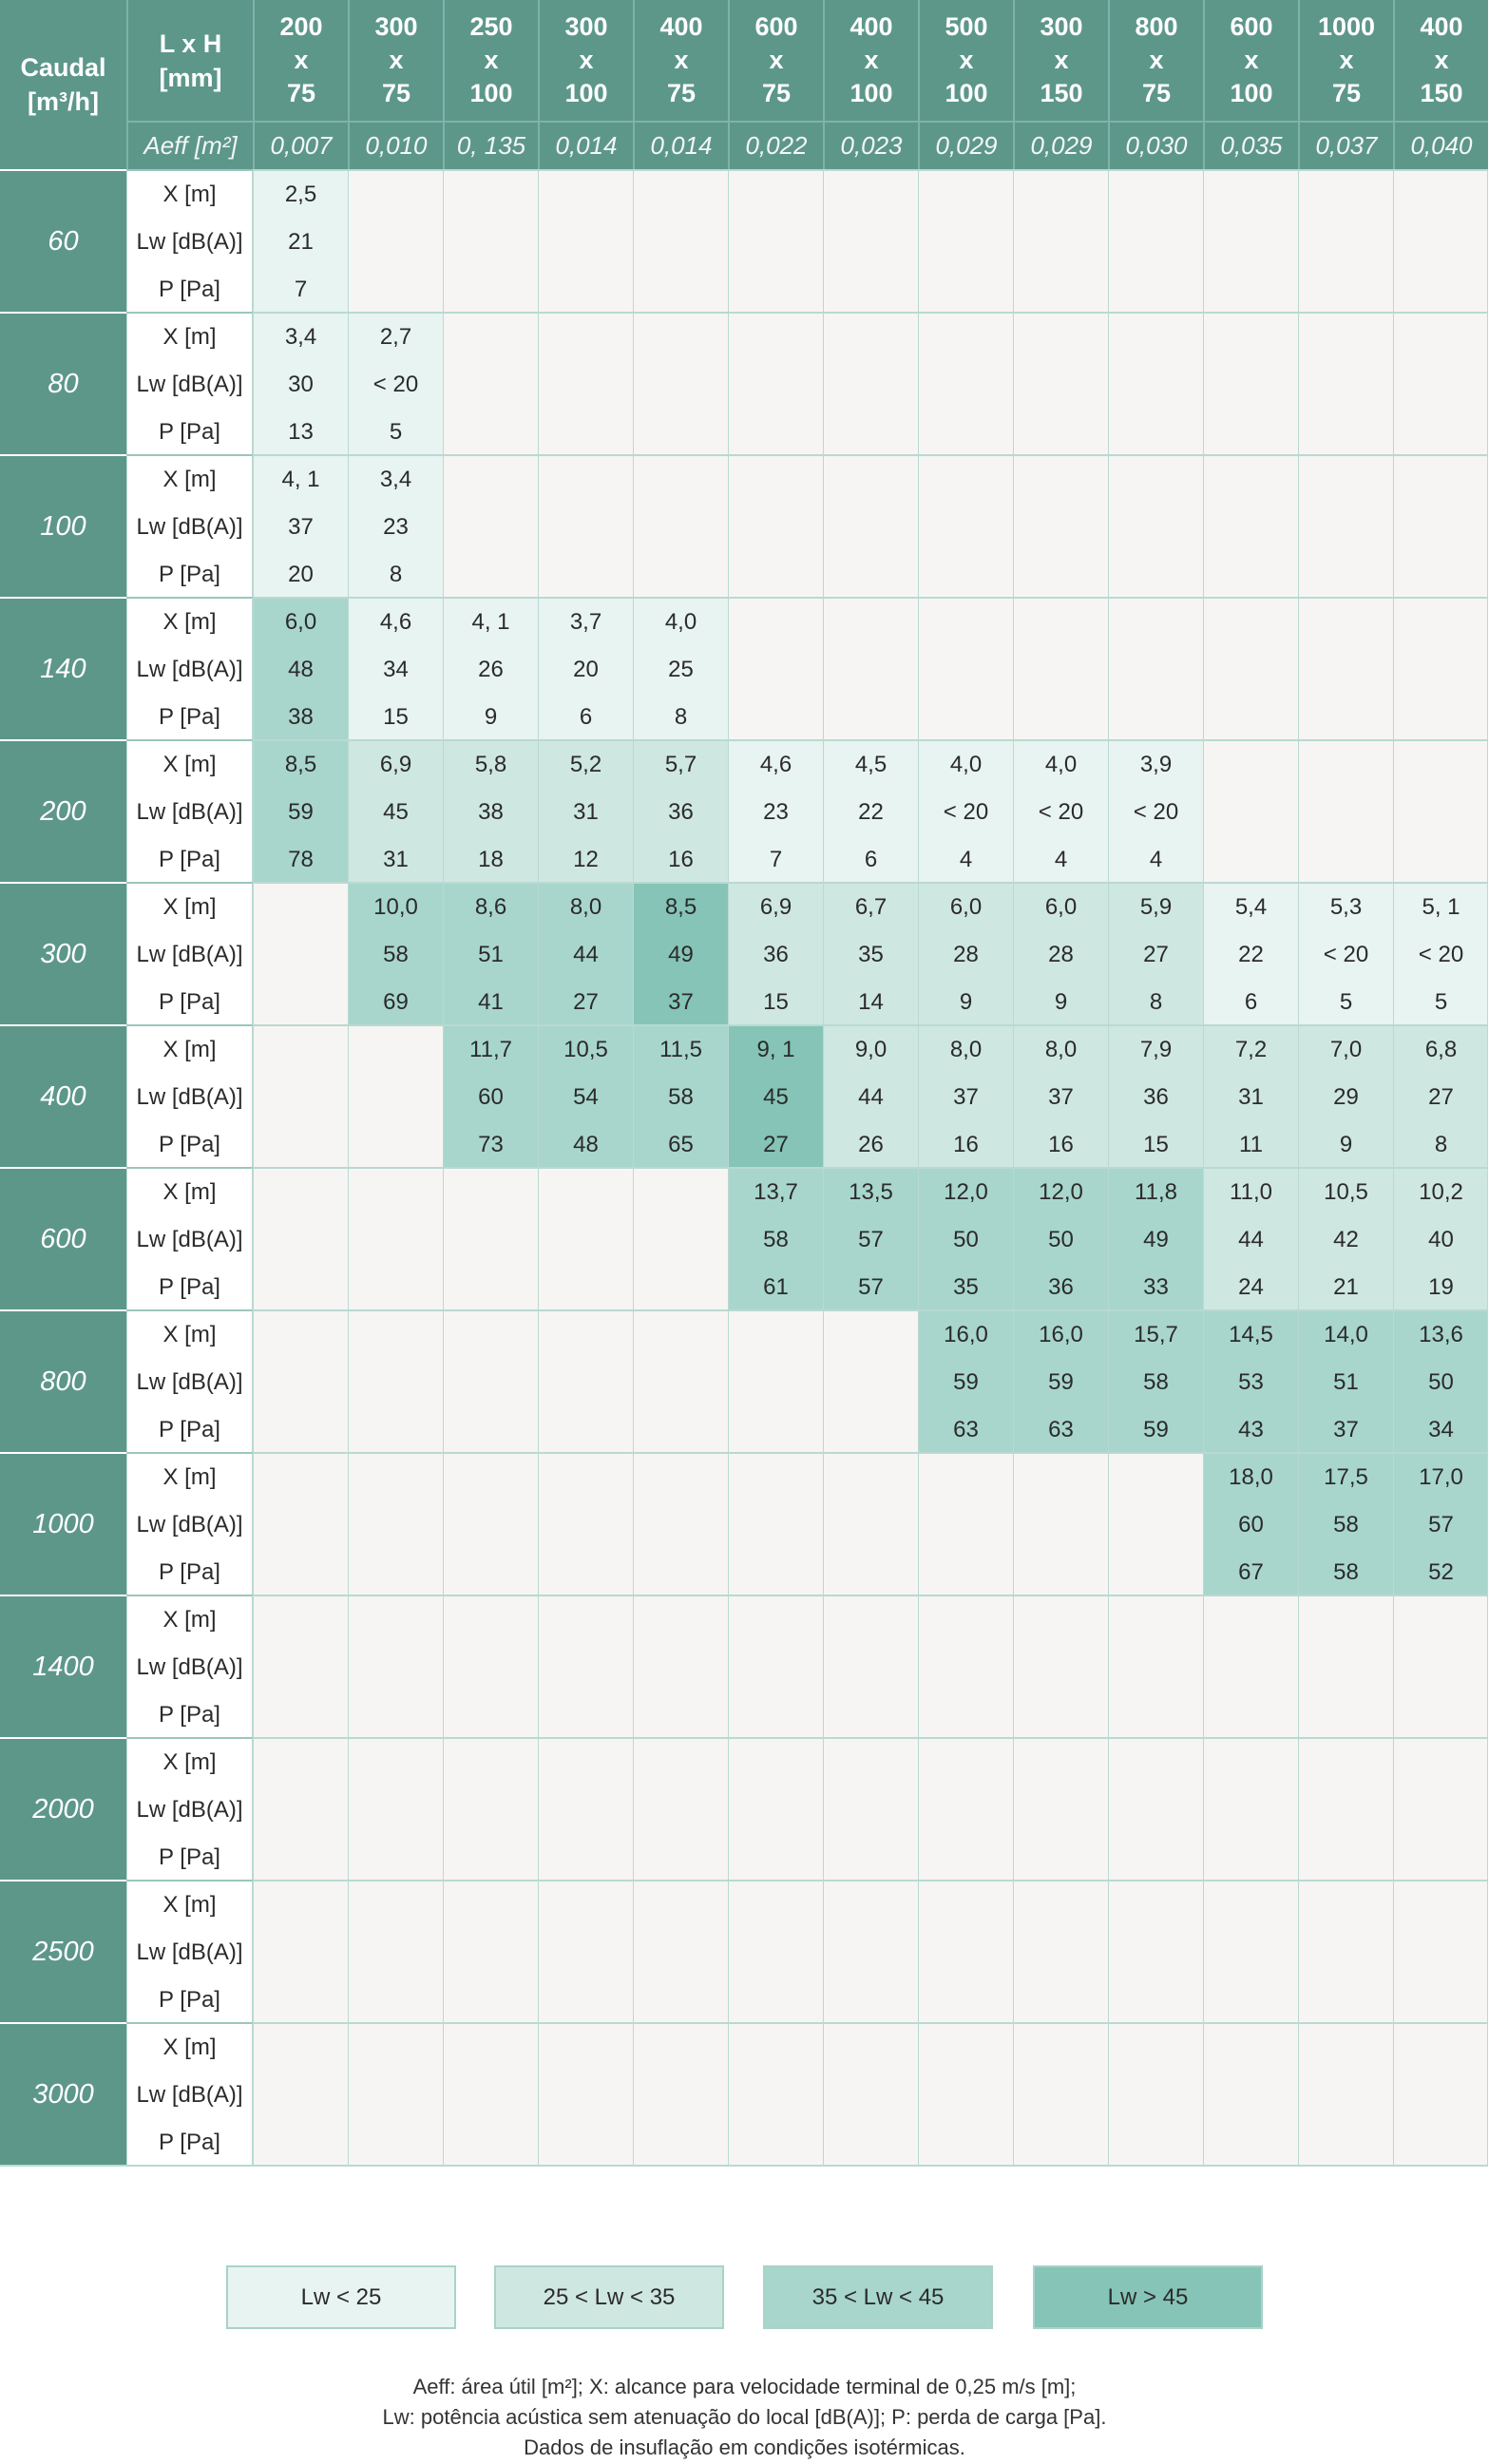 The width and height of the screenshot is (1489, 2464). Describe the element at coordinates (301, 812) in the screenshot. I see `cell-value: 59` at that location.